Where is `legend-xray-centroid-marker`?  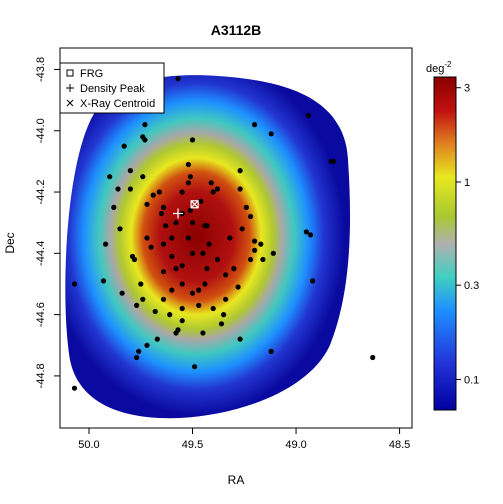 legend-xray-centroid-marker is located at coordinates (70, 103).